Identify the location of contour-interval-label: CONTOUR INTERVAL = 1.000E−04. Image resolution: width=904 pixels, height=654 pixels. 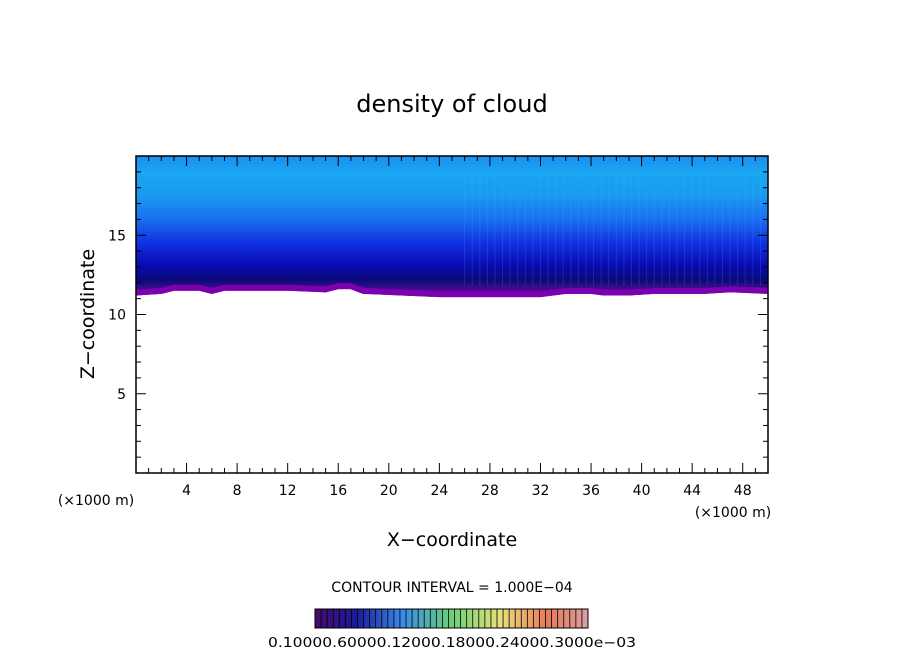
(451, 588).